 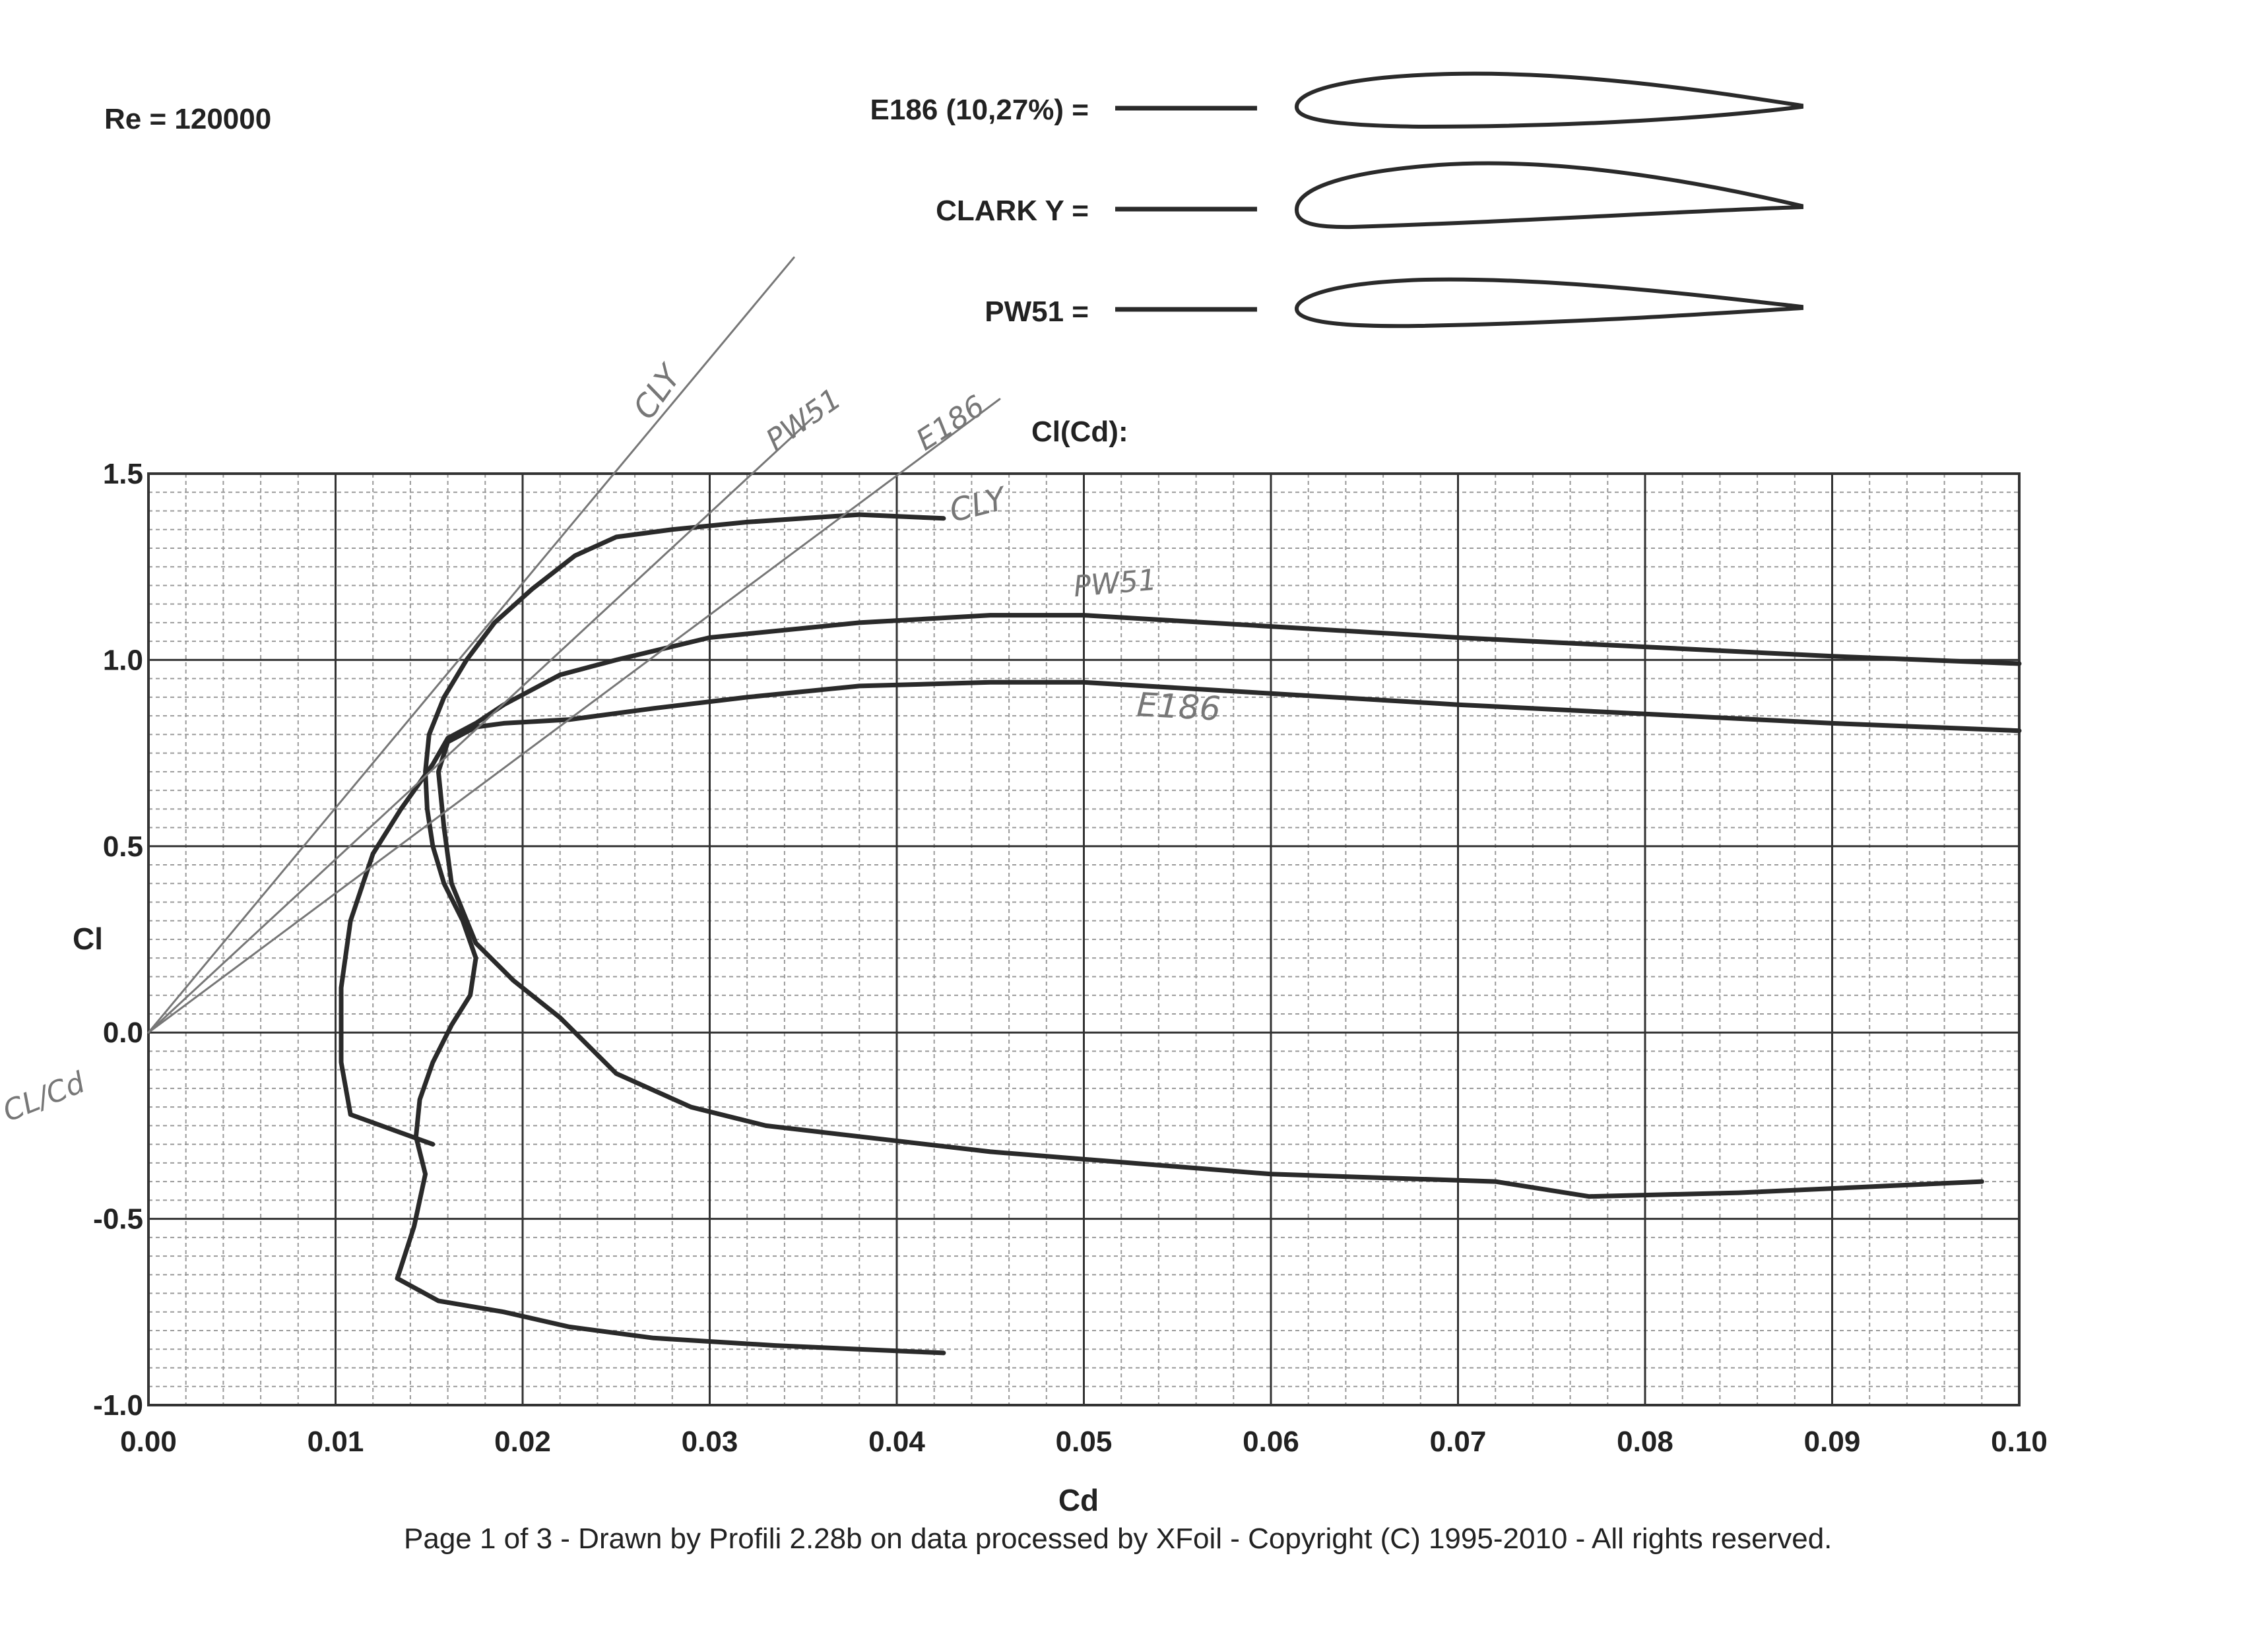 I want to click on x-tick-label: 0.04, so click(x=897, y=1442).